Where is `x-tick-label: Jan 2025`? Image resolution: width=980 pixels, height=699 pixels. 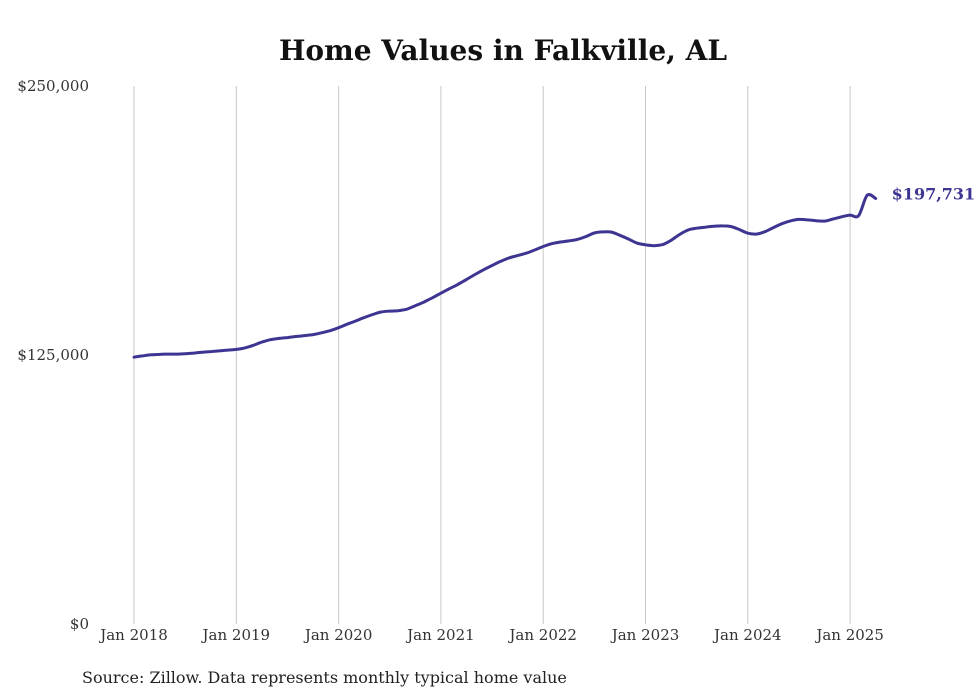
x-tick-label: Jan 2025 is located at coordinates (849, 635).